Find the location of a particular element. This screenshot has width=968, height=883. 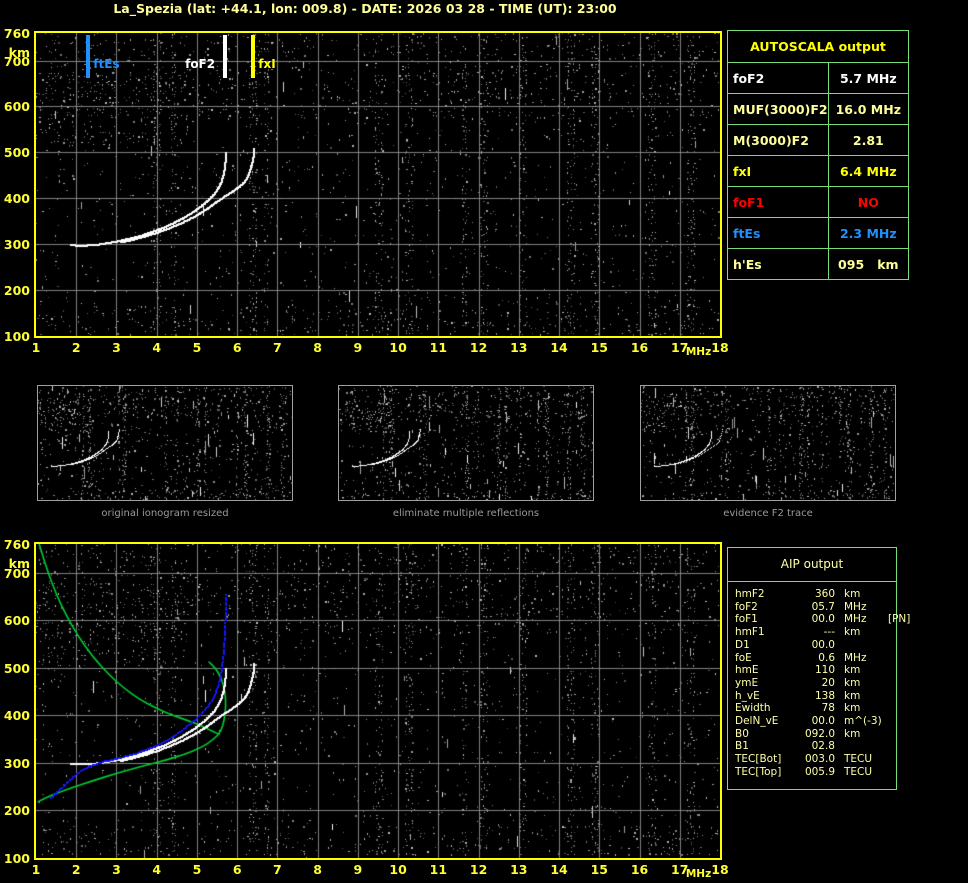

bottom-plot-x-tick: 11 is located at coordinates (438, 869).